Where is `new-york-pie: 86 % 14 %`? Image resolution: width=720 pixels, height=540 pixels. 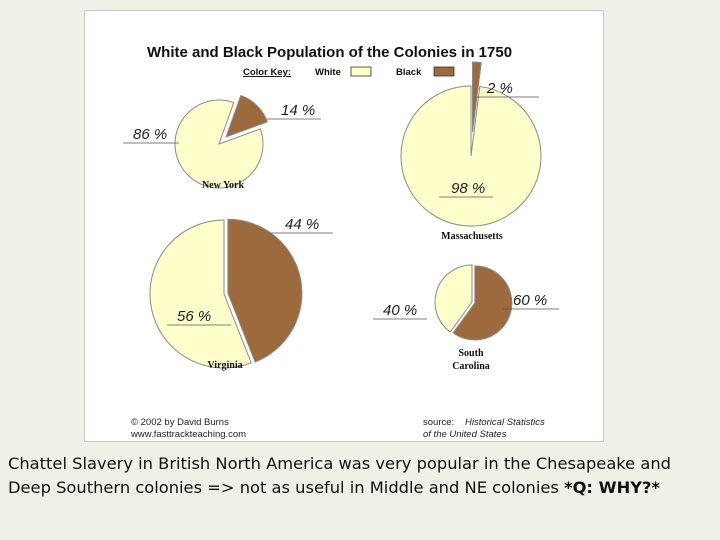
new-york-pie: 86 % 14 % is located at coordinates (222, 141).